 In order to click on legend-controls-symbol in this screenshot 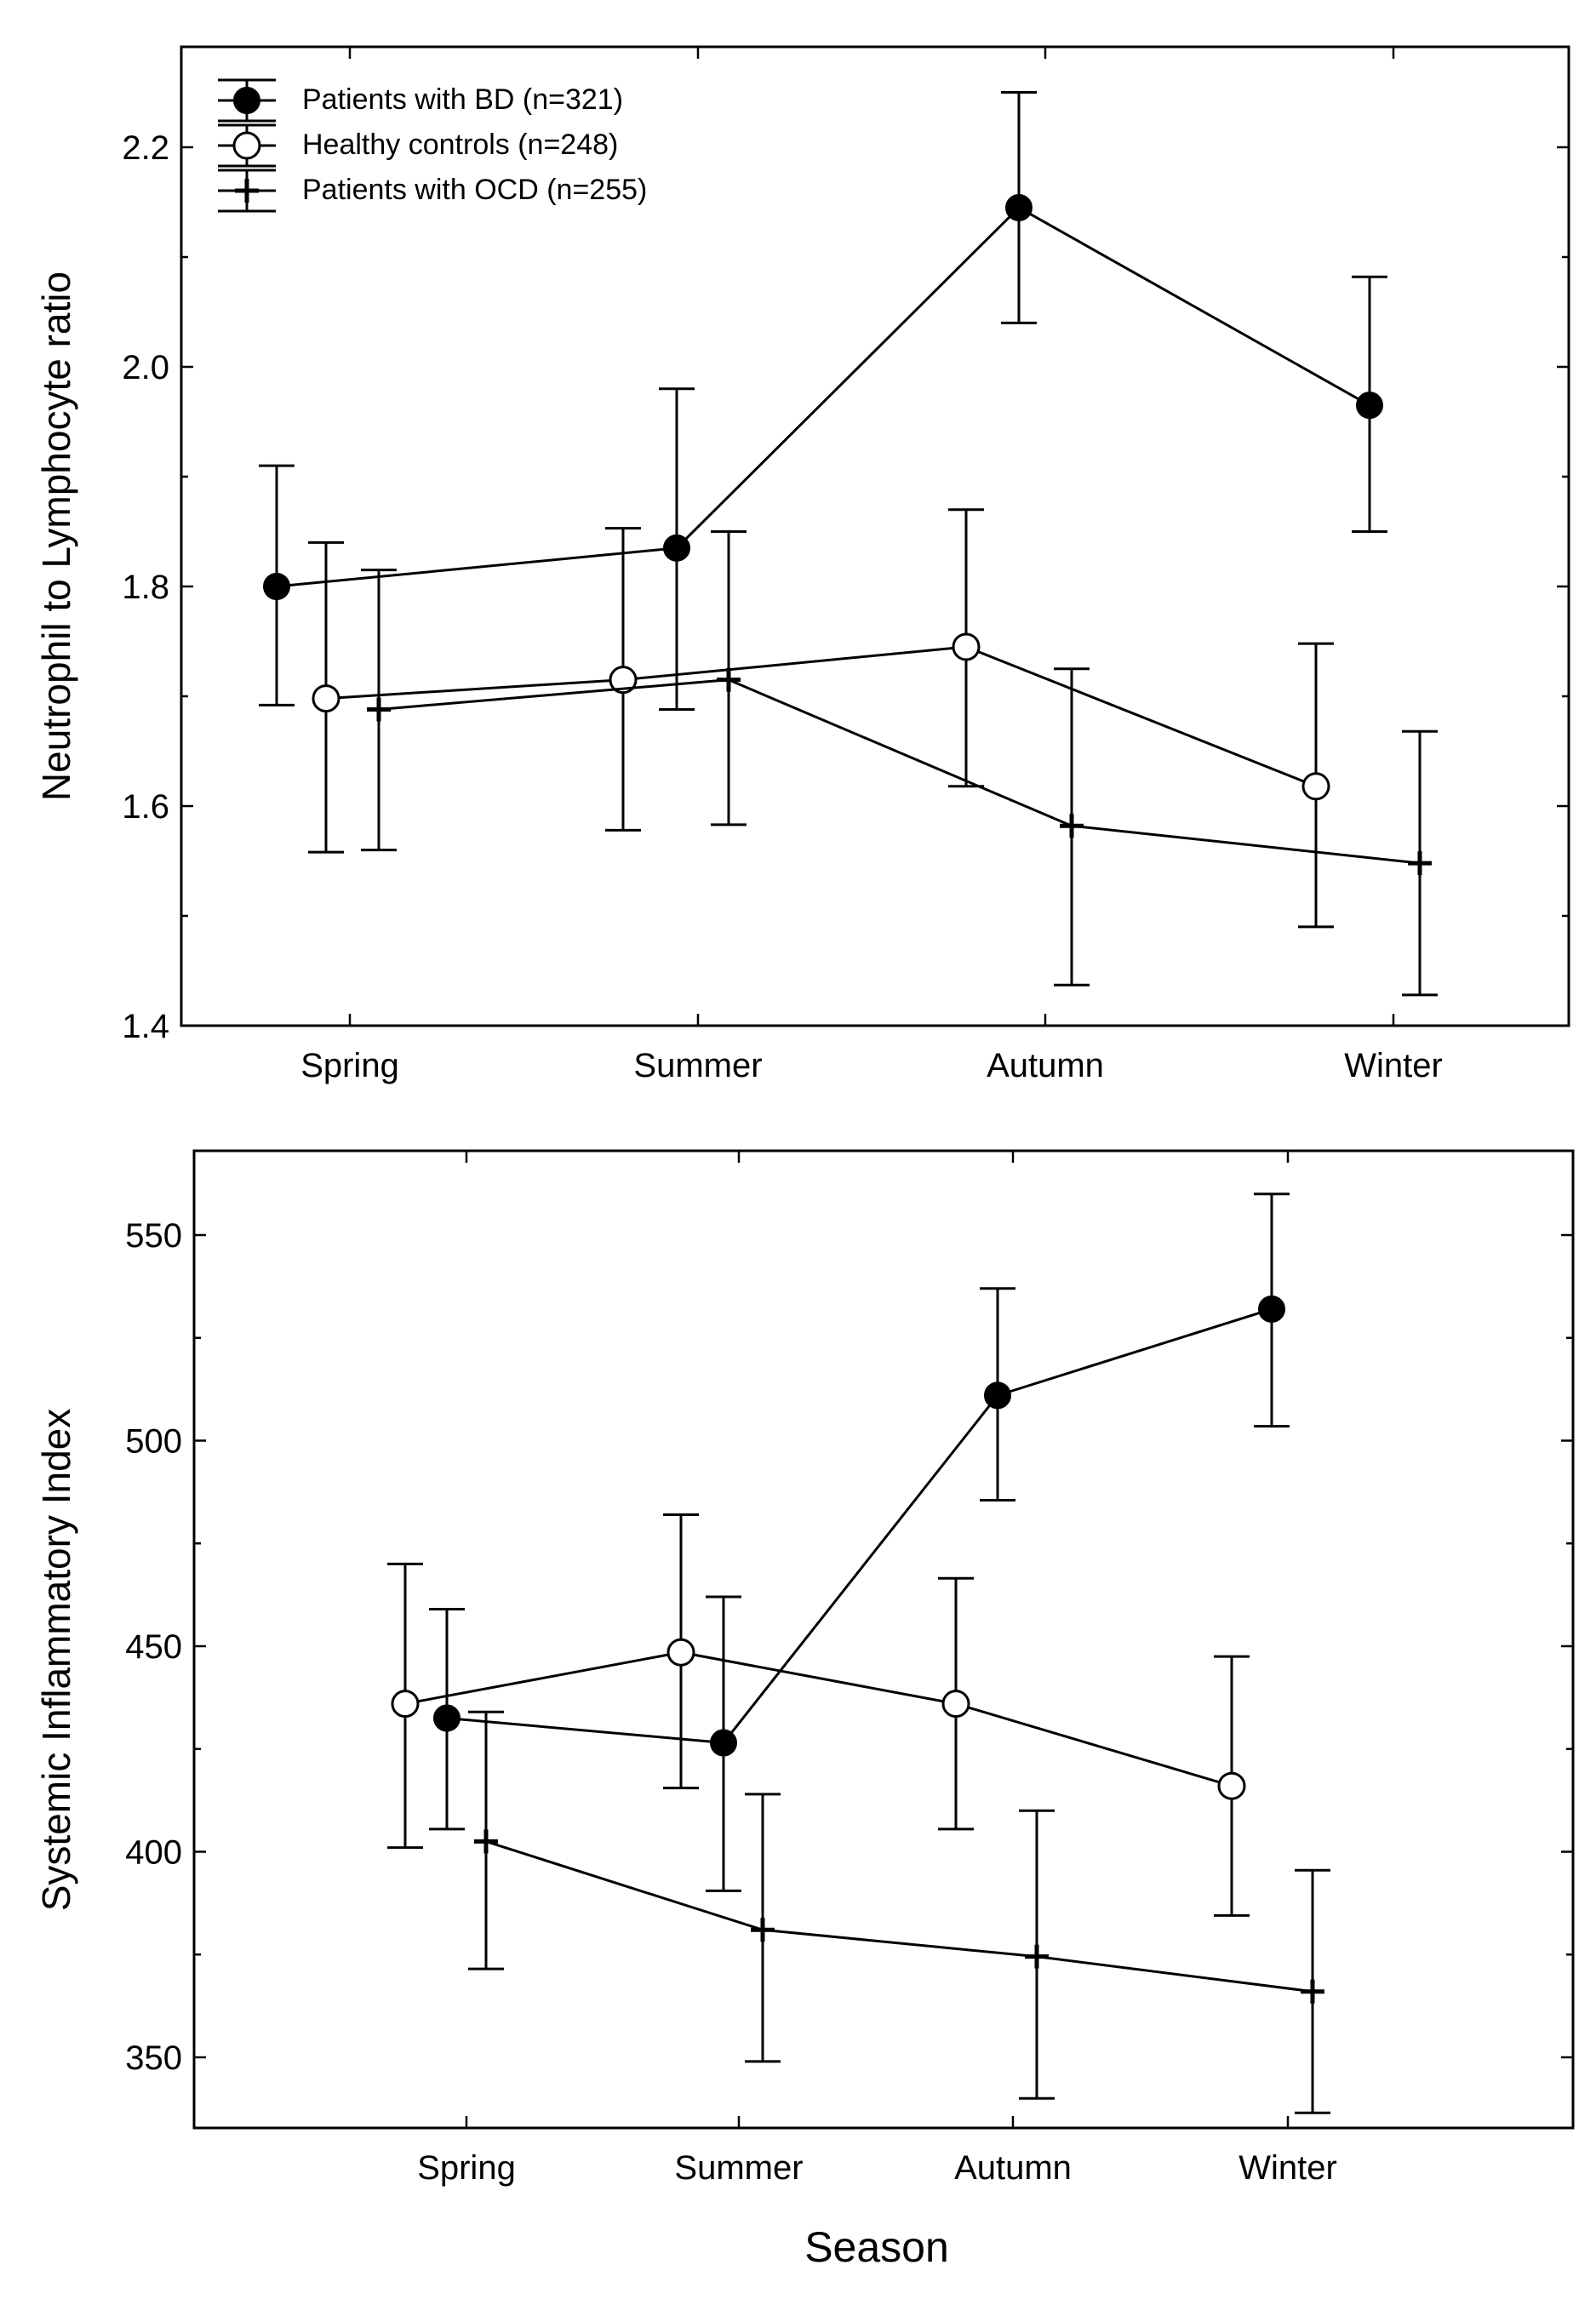, I will do `click(246, 145)`.